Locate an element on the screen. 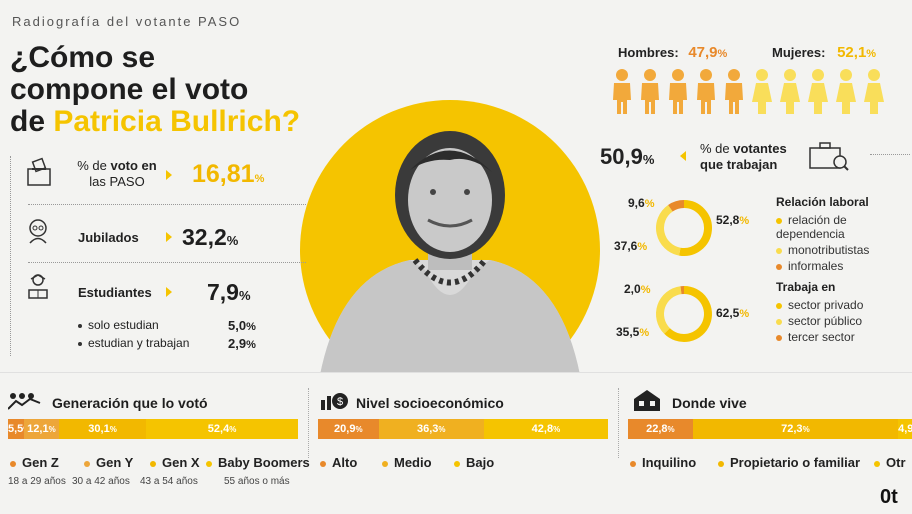  bar-value-label: 30,1 is located at coordinates (98, 429).